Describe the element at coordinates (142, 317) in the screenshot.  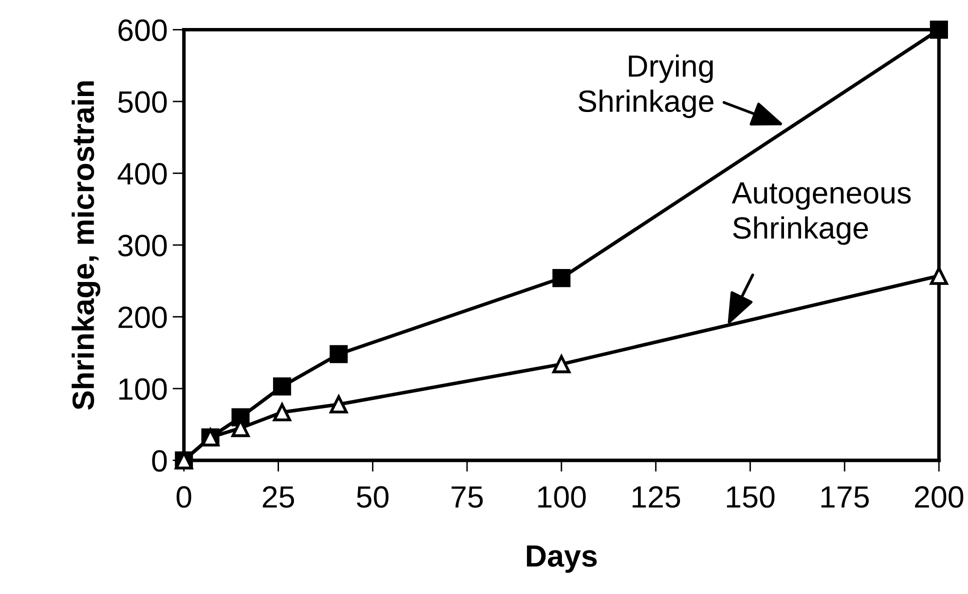
I see `y-tick-label: 200` at that location.